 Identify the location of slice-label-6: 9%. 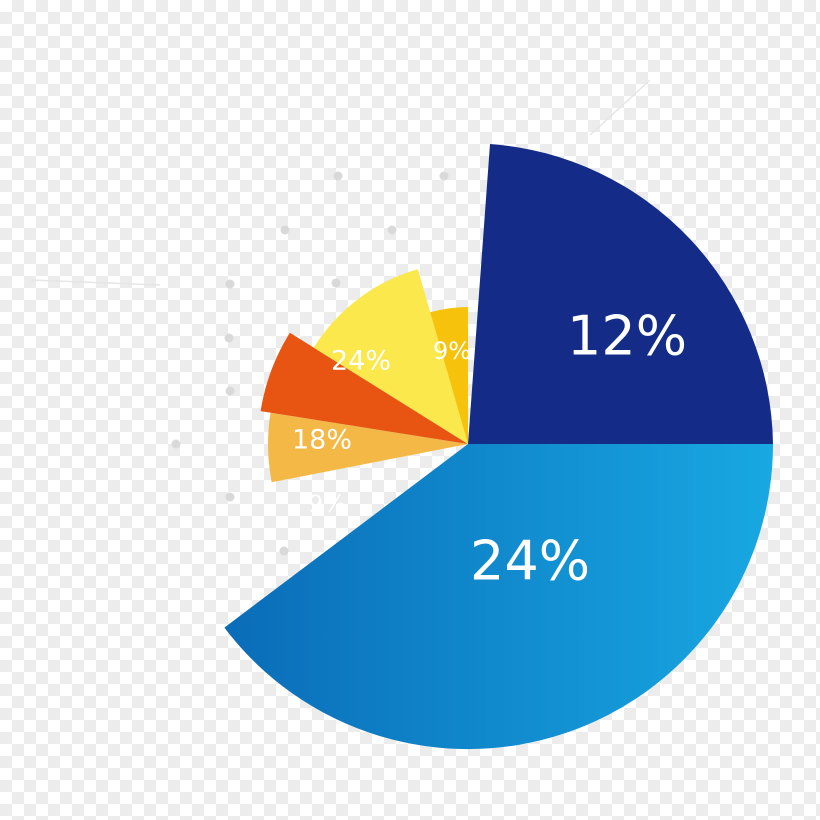
(327, 504).